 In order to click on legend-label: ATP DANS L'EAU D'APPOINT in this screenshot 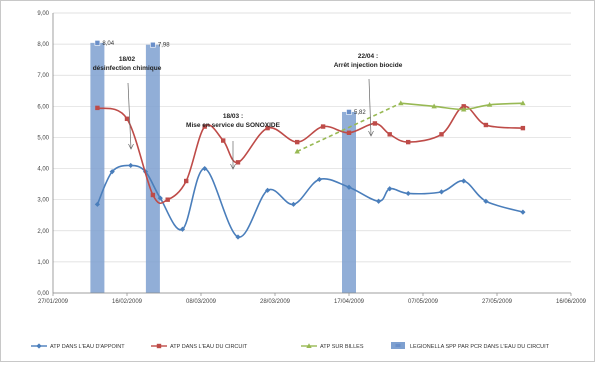, I will do `click(87, 347)`.